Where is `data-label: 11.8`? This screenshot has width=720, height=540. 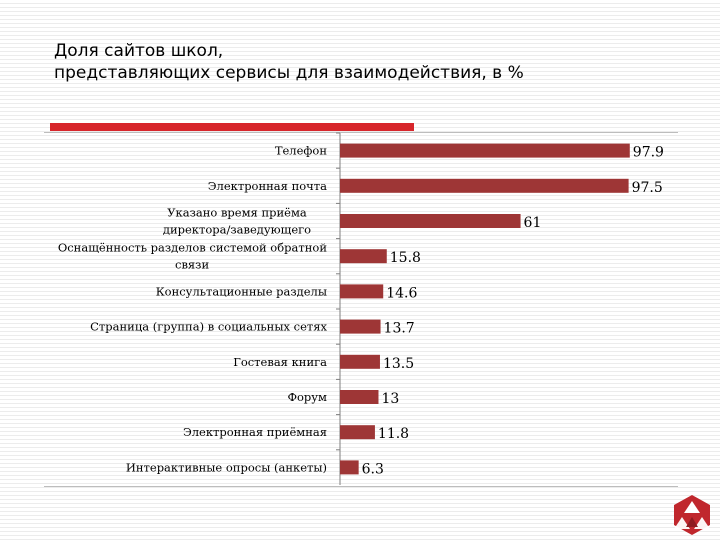 data-label: 11.8 is located at coordinates (393, 434).